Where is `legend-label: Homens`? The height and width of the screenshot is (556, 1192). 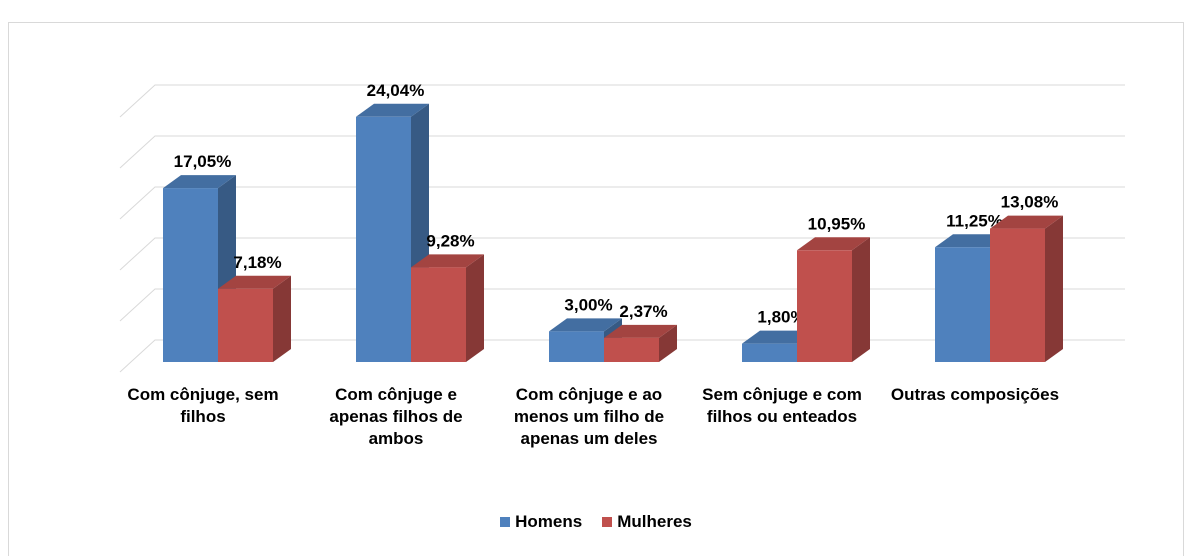 legend-label: Homens is located at coordinates (549, 521).